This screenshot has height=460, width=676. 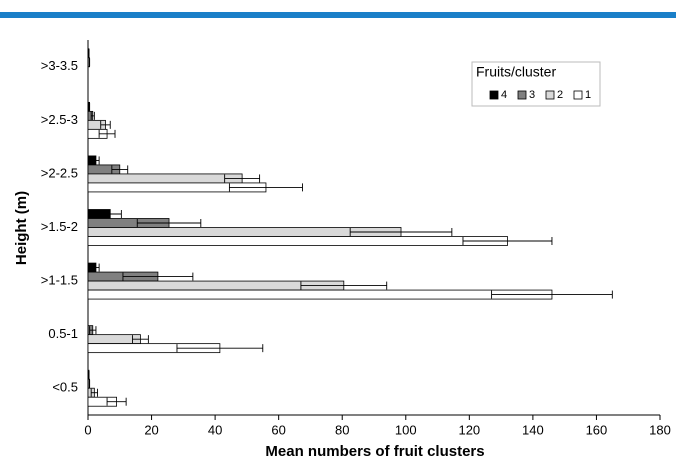 I want to click on x-tick-label: 120, so click(x=469, y=429).